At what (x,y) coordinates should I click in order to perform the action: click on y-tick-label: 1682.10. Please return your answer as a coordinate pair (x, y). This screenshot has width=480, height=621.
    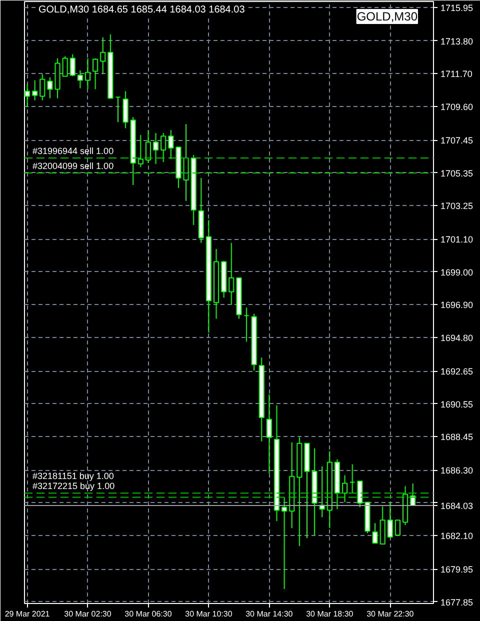
    Looking at the image, I should click on (457, 536).